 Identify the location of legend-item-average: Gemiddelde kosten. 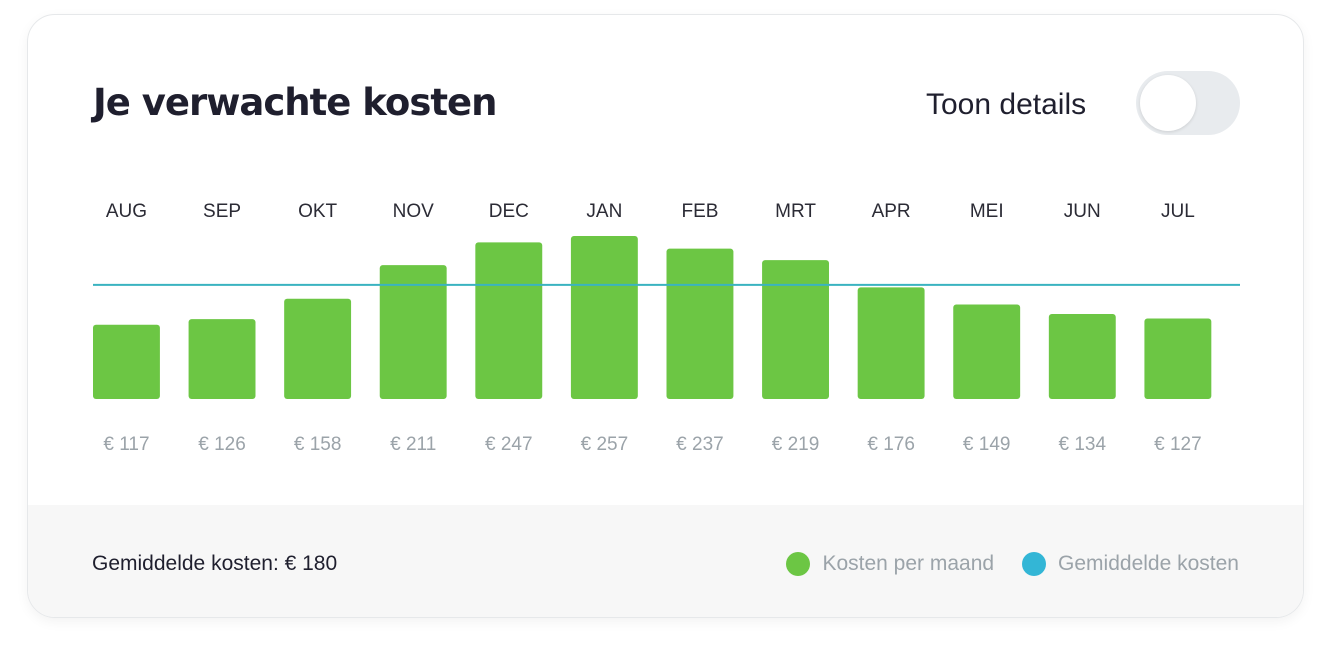
(1130, 564).